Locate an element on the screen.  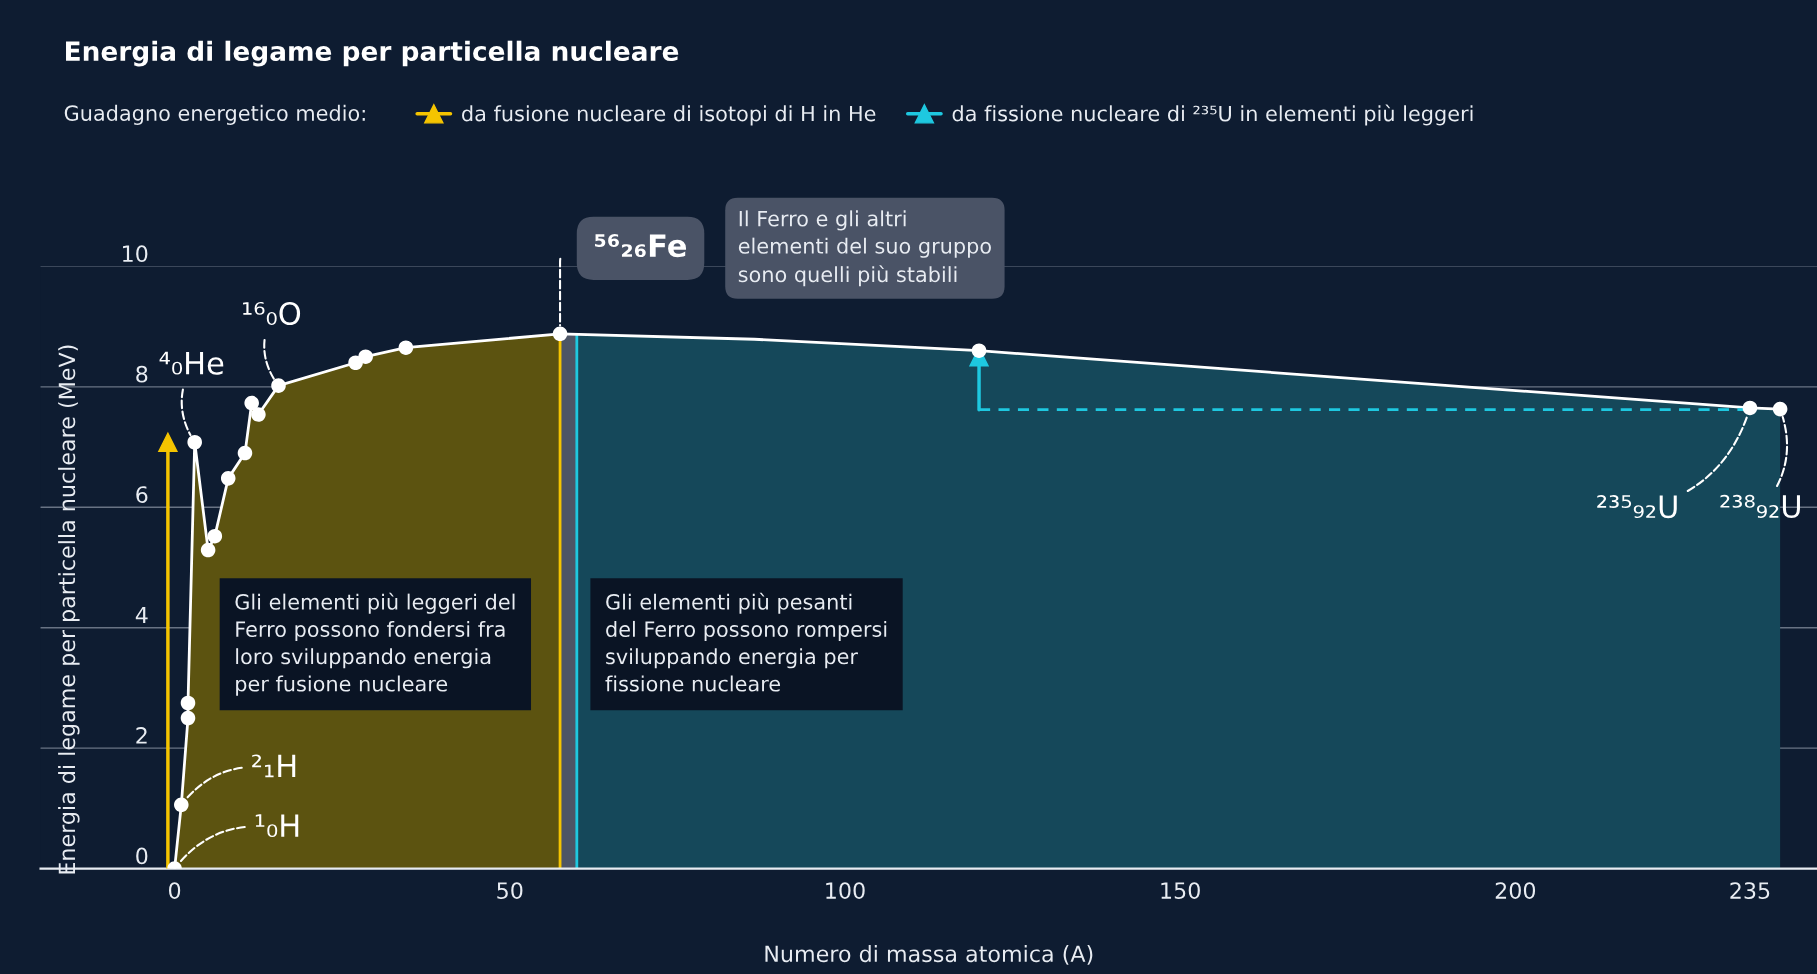
y-axis-title: Energia di legame per particella nucleare (MeV) is located at coordinates (69, 609).